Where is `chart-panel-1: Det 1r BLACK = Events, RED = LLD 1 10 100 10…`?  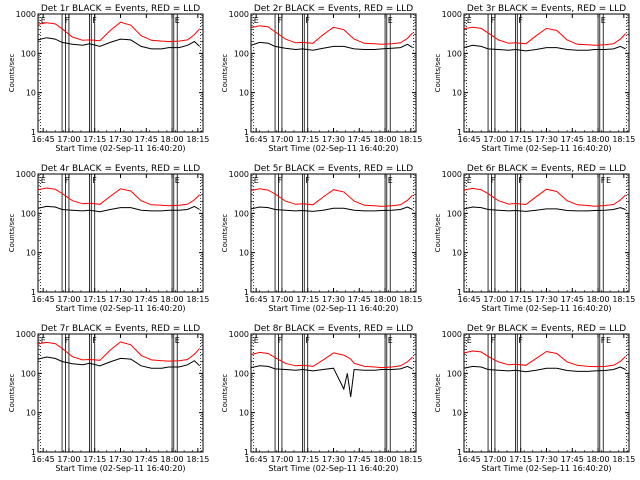 chart-panel-1: Det 1r BLACK = Events, RED = LLD 1 10 100 10… is located at coordinates (108, 78).